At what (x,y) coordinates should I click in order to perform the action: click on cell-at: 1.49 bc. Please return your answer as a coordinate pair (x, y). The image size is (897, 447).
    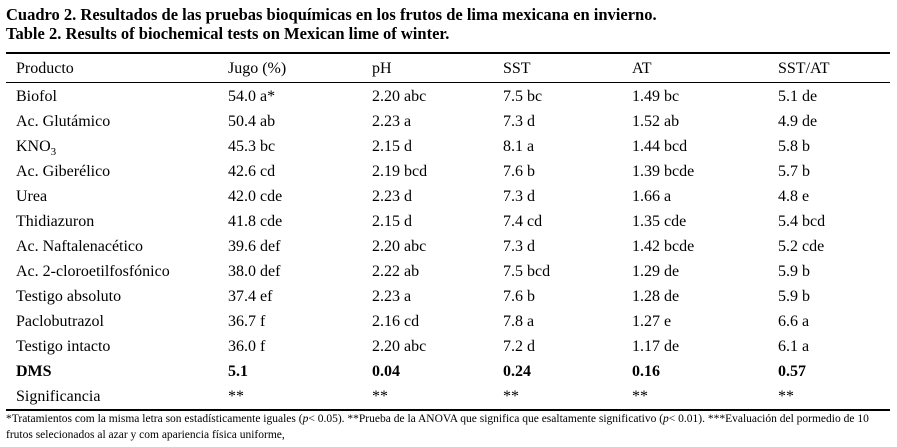
    Looking at the image, I should click on (656, 96).